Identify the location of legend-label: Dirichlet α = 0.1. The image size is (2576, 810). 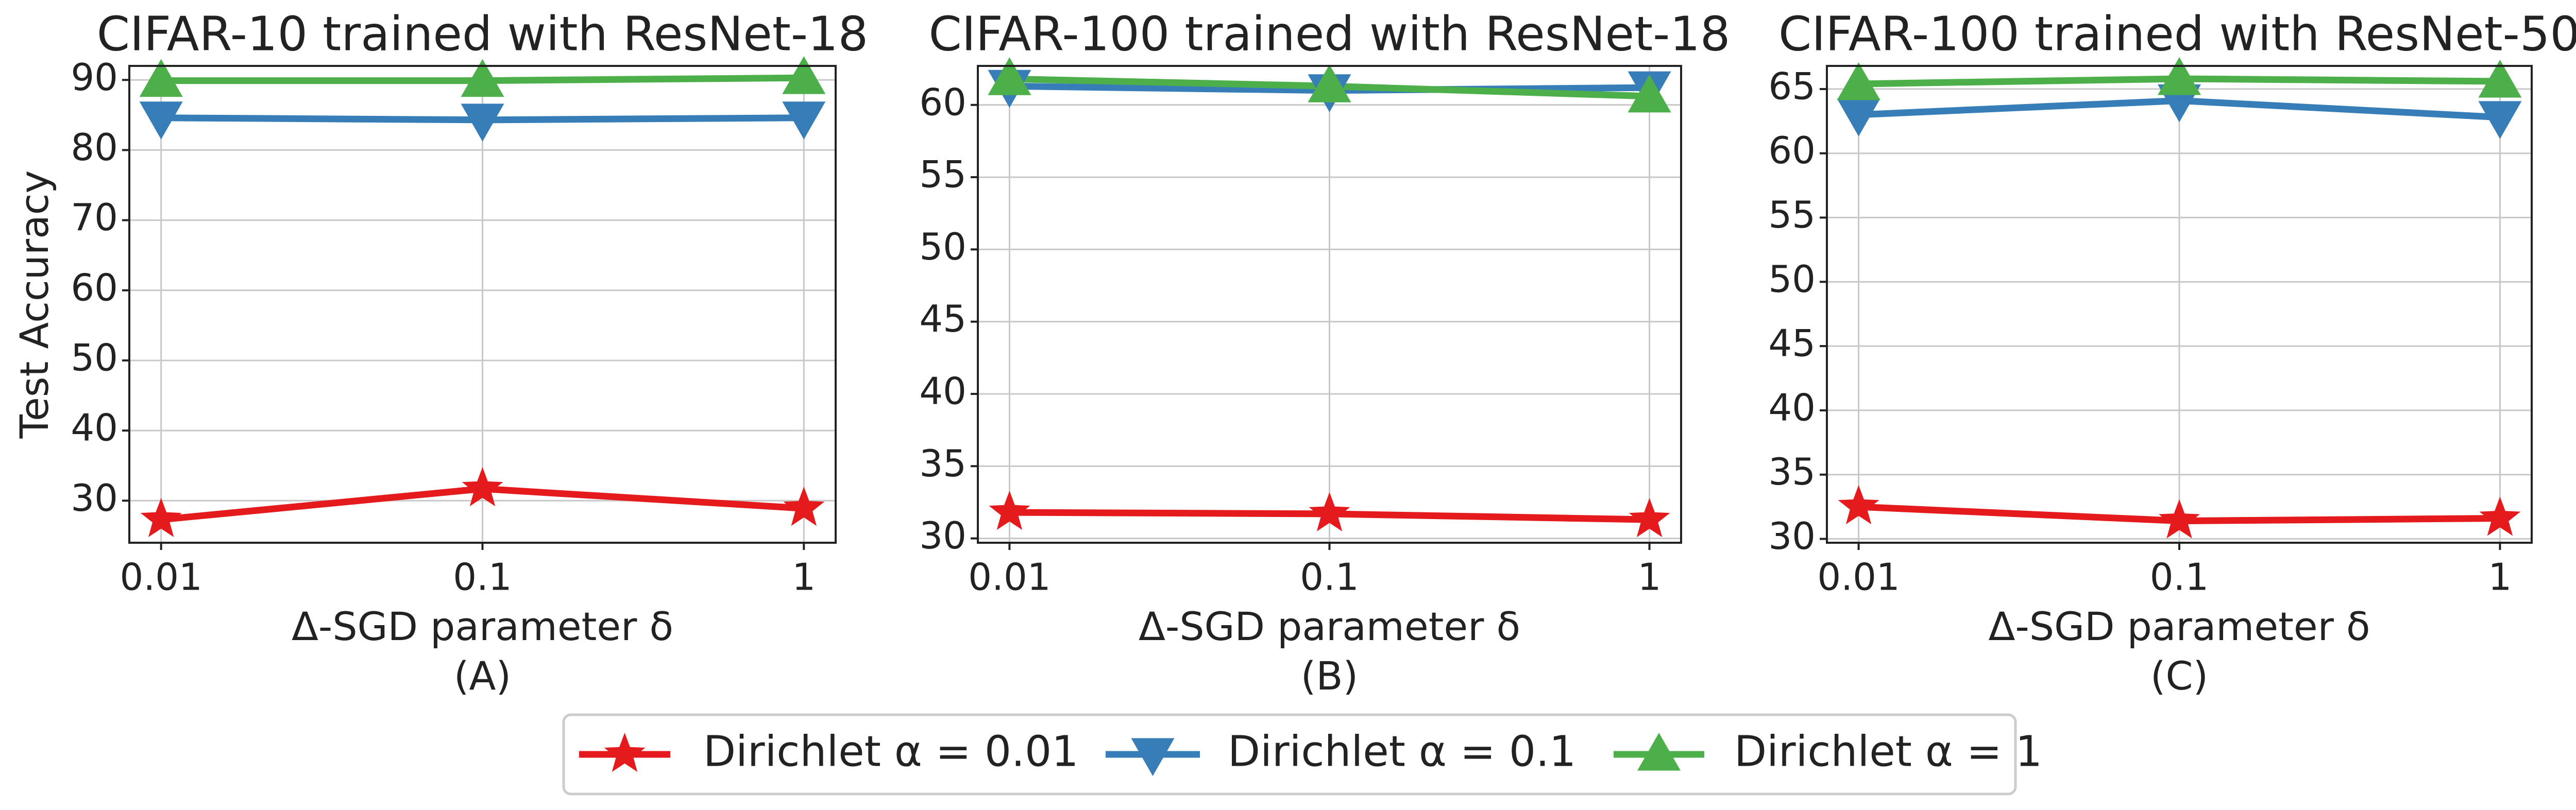
(1402, 751).